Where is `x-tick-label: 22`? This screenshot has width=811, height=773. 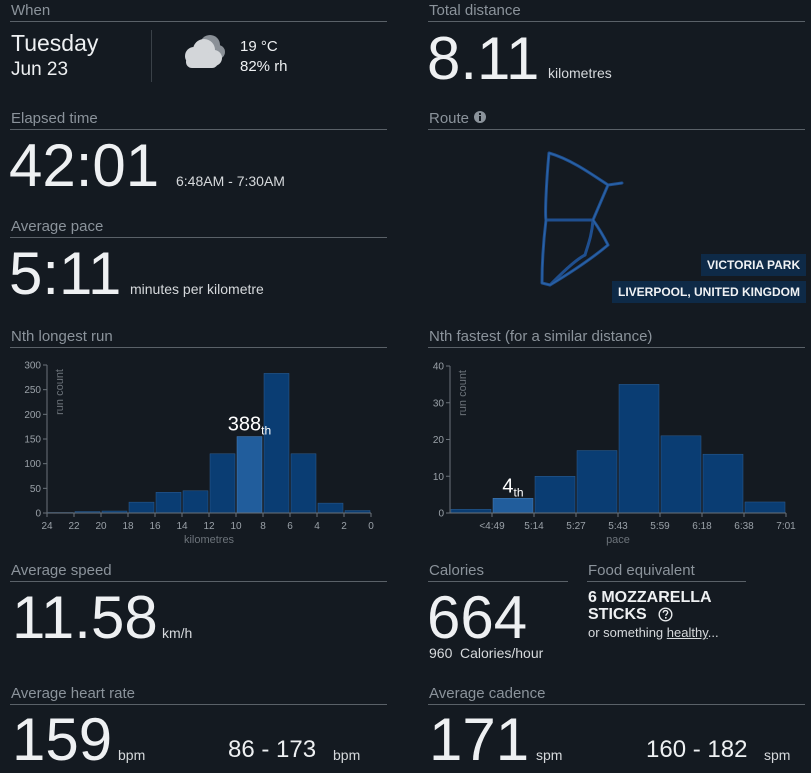
x-tick-label: 22 is located at coordinates (74, 526).